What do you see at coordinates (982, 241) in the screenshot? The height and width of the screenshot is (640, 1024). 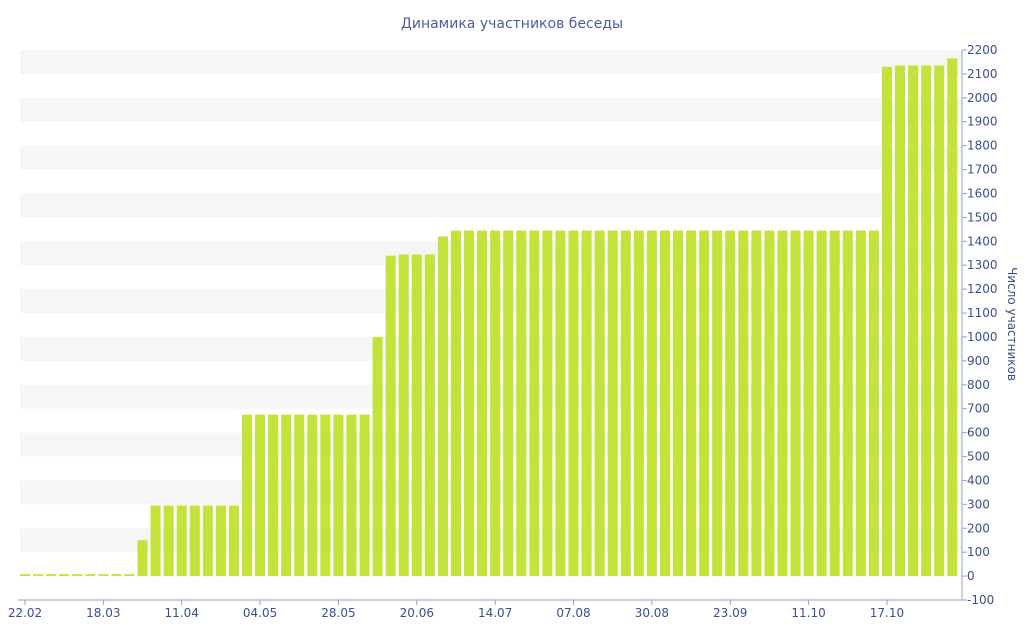 I see `y-tick-label: 1400` at bounding box center [982, 241].